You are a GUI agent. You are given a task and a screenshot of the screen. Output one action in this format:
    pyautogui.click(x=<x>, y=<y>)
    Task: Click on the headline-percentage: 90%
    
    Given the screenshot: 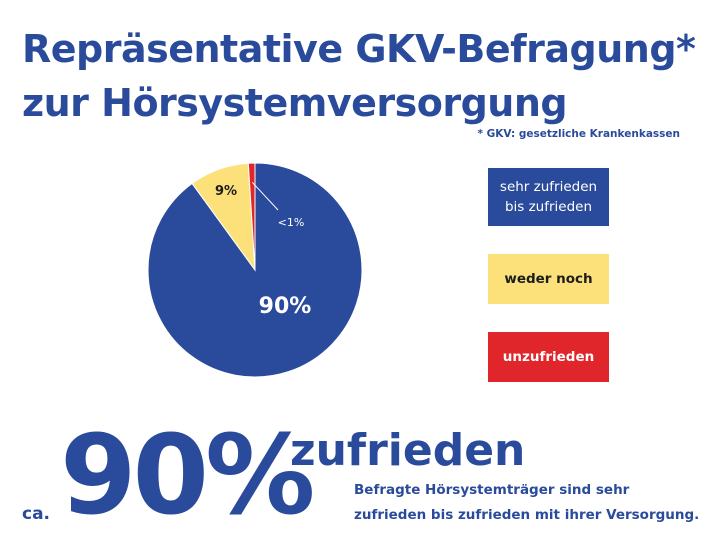 What is the action you would take?
    pyautogui.click(x=187, y=475)
    